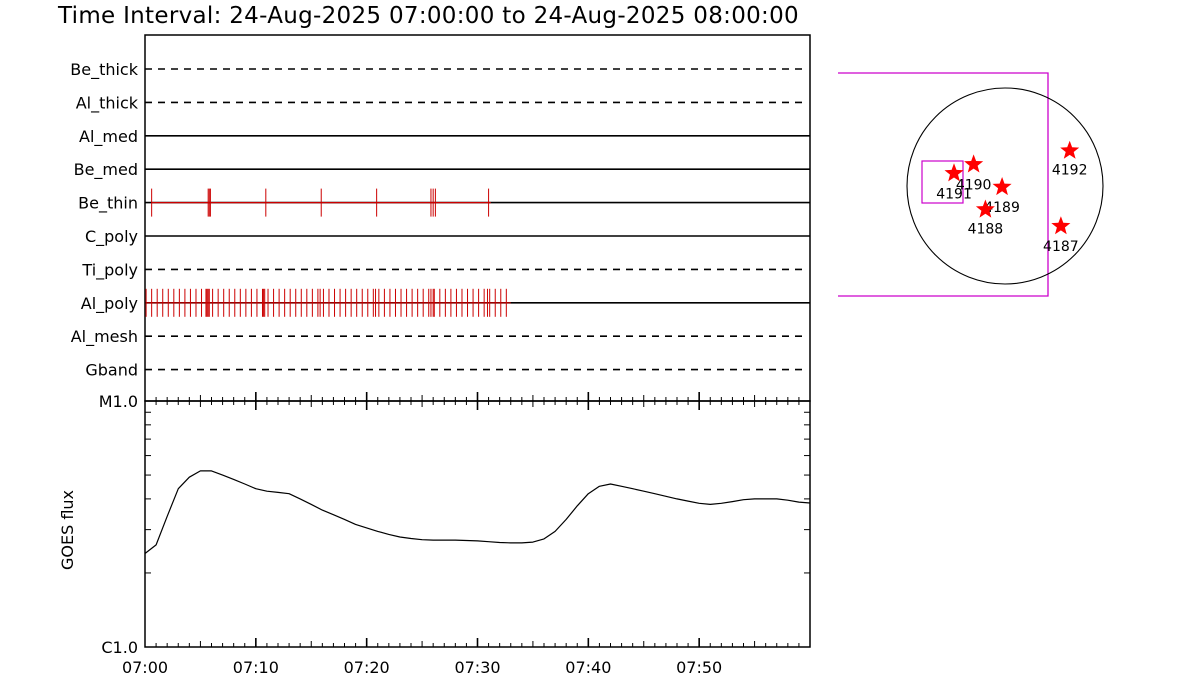 The width and height of the screenshot is (1200, 700). What do you see at coordinates (106, 170) in the screenshot?
I see `row-label: Be_med` at bounding box center [106, 170].